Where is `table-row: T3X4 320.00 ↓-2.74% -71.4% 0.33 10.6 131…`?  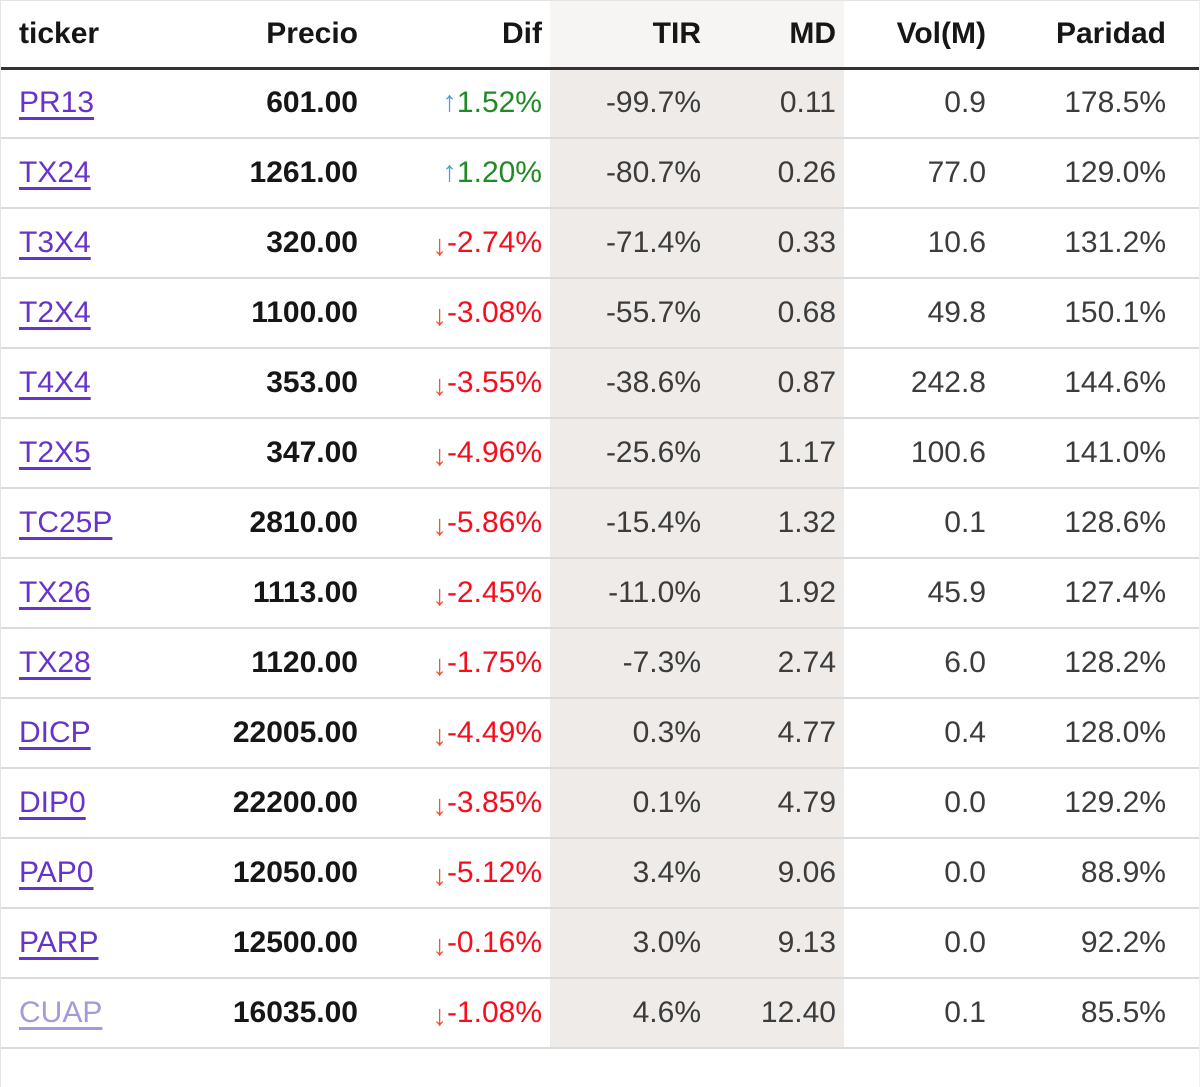
table-row: T3X4 320.00 ↓-2.74% -71.4% 0.33 10.6 131… is located at coordinates (600, 243).